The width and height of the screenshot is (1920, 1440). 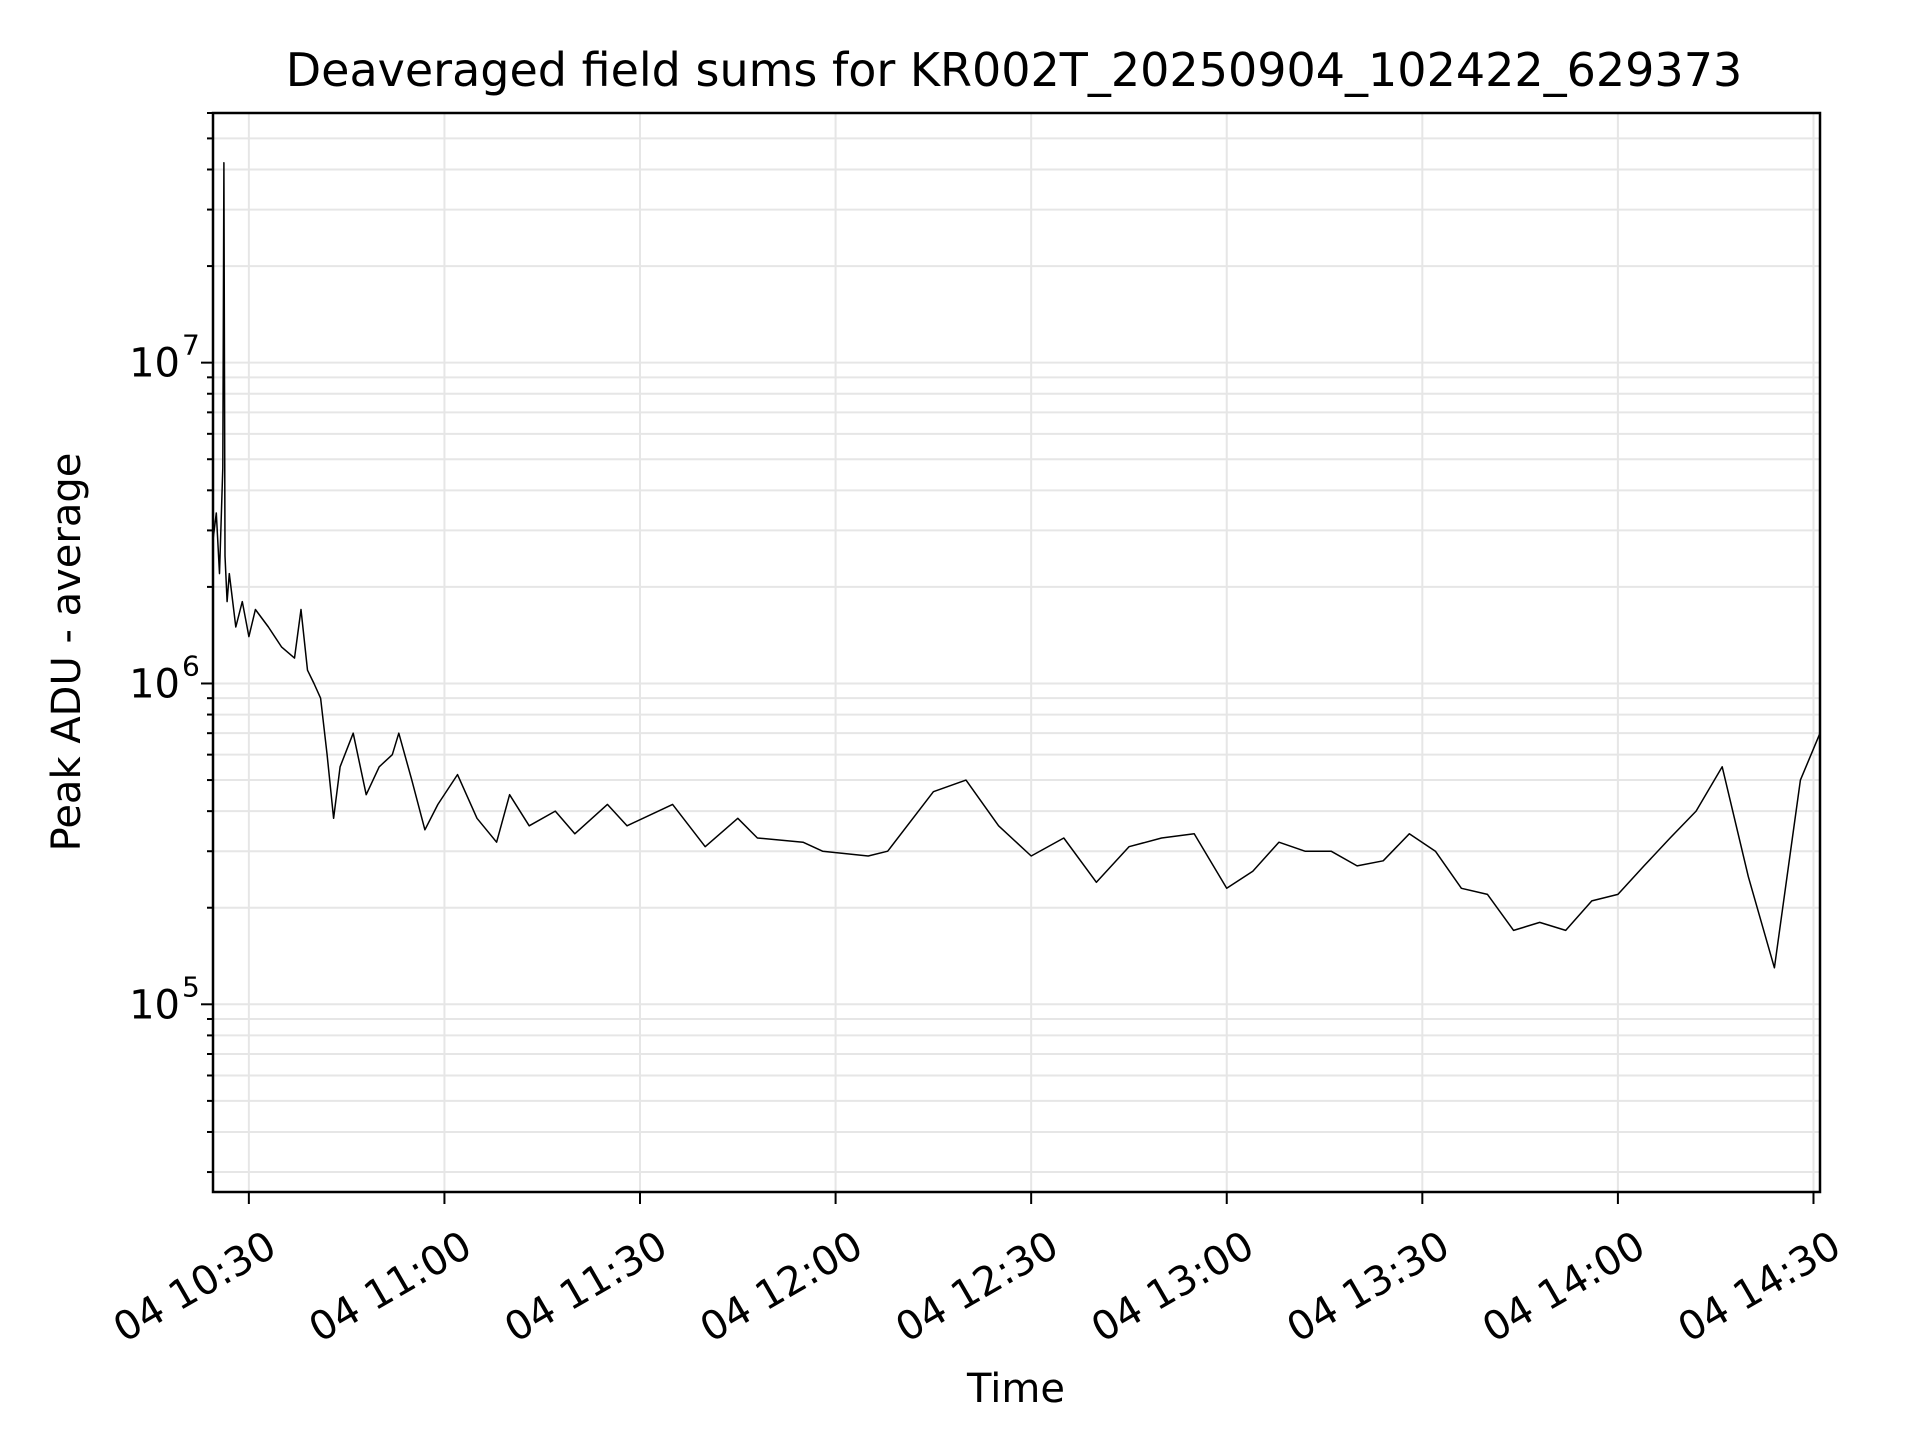 I want to click on y-tick-exponent: 6, so click(x=191, y=665).